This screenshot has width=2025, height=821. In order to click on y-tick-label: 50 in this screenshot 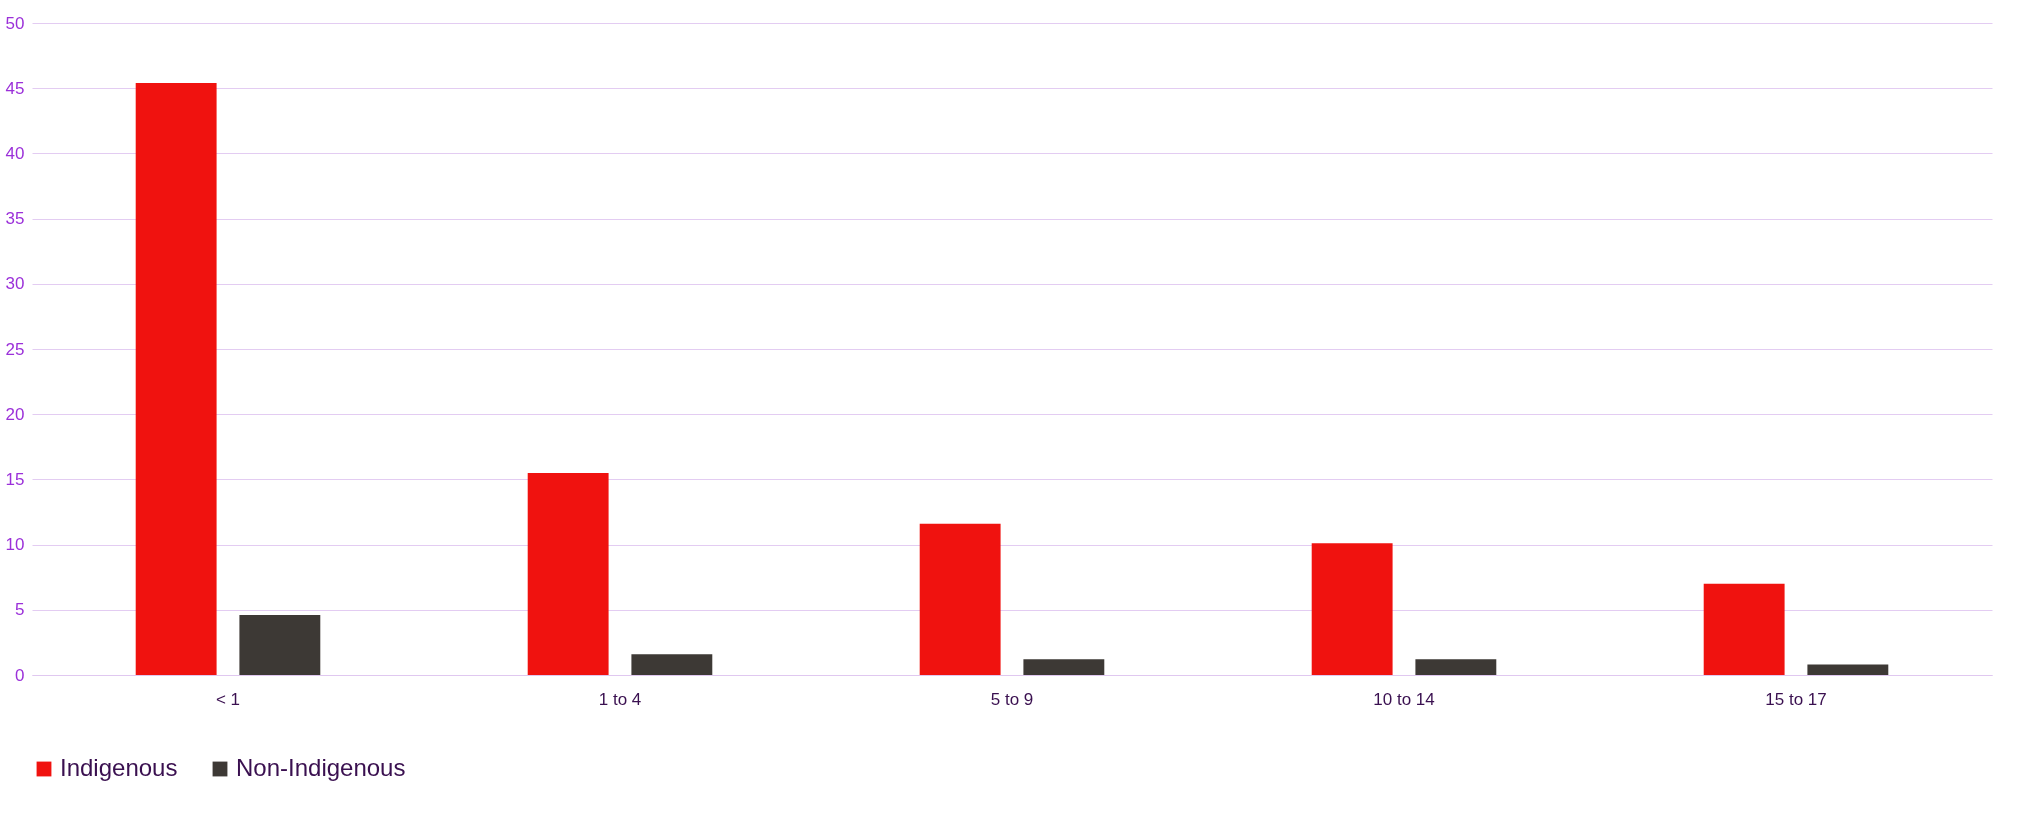, I will do `click(15, 23)`.